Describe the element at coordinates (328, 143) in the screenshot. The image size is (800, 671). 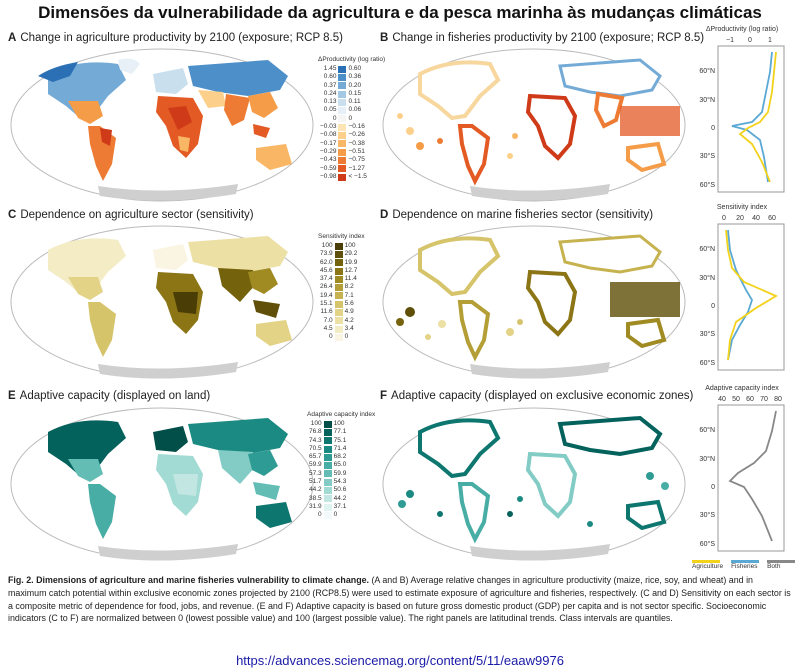
I see `legend_productivity-left-value: −0.17` at that location.